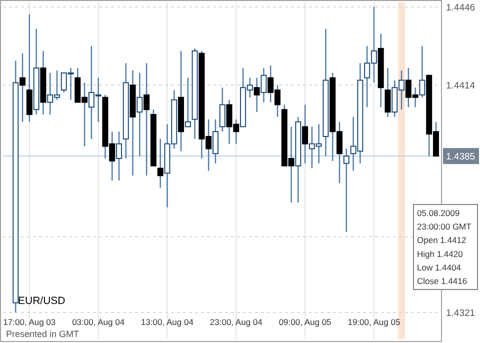 The height and width of the screenshot is (343, 480). I want to click on annotation: 23:00:00 GMT, so click(444, 227).